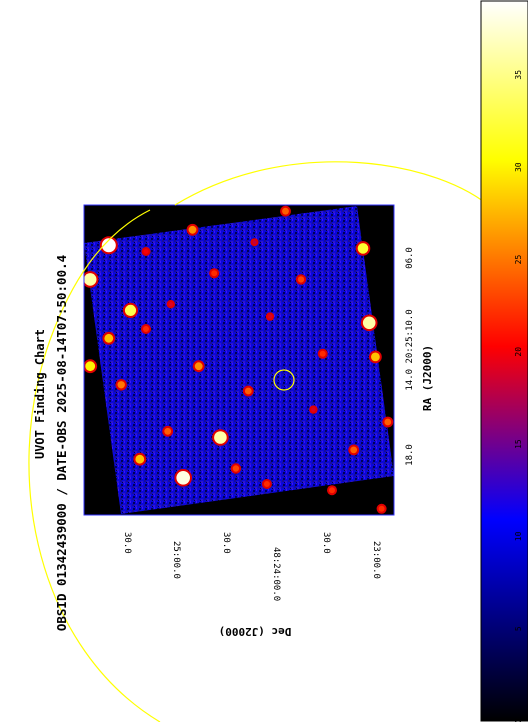 Image resolution: width=528 pixels, height=722 pixels. What do you see at coordinates (518, 444) in the screenshot?
I see `colorbar-tick-label: 15` at bounding box center [518, 444].